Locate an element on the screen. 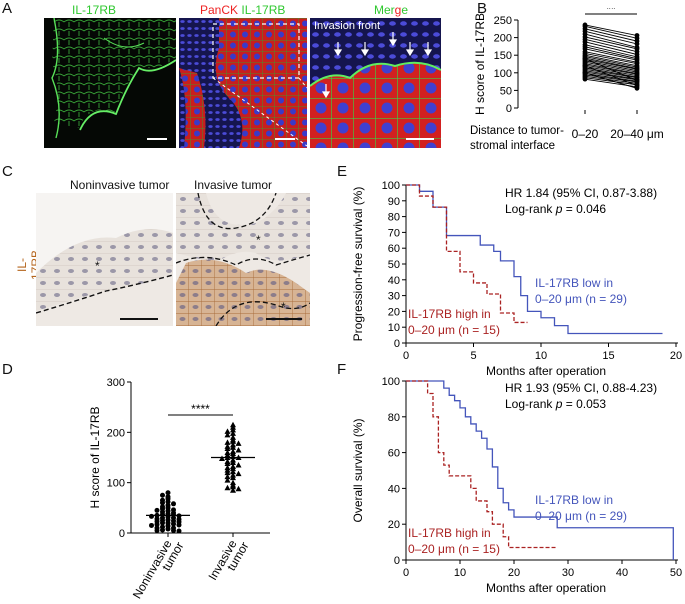  e-legend-high-2: 0–20 μm (n = 15) is located at coordinates (454, 330).